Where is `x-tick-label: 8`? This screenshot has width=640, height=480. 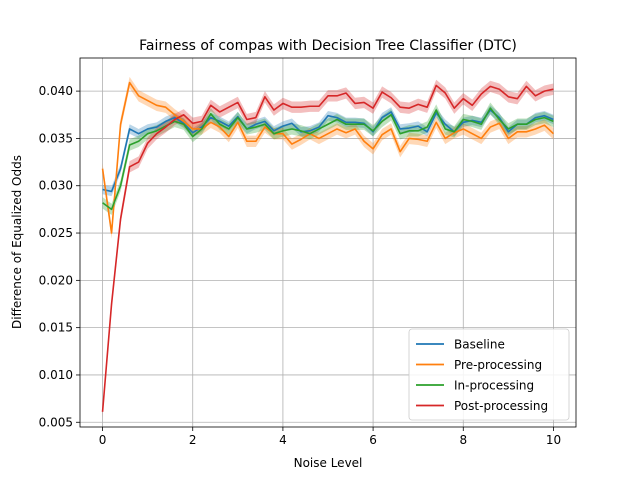 x-tick-label: 8 is located at coordinates (463, 440).